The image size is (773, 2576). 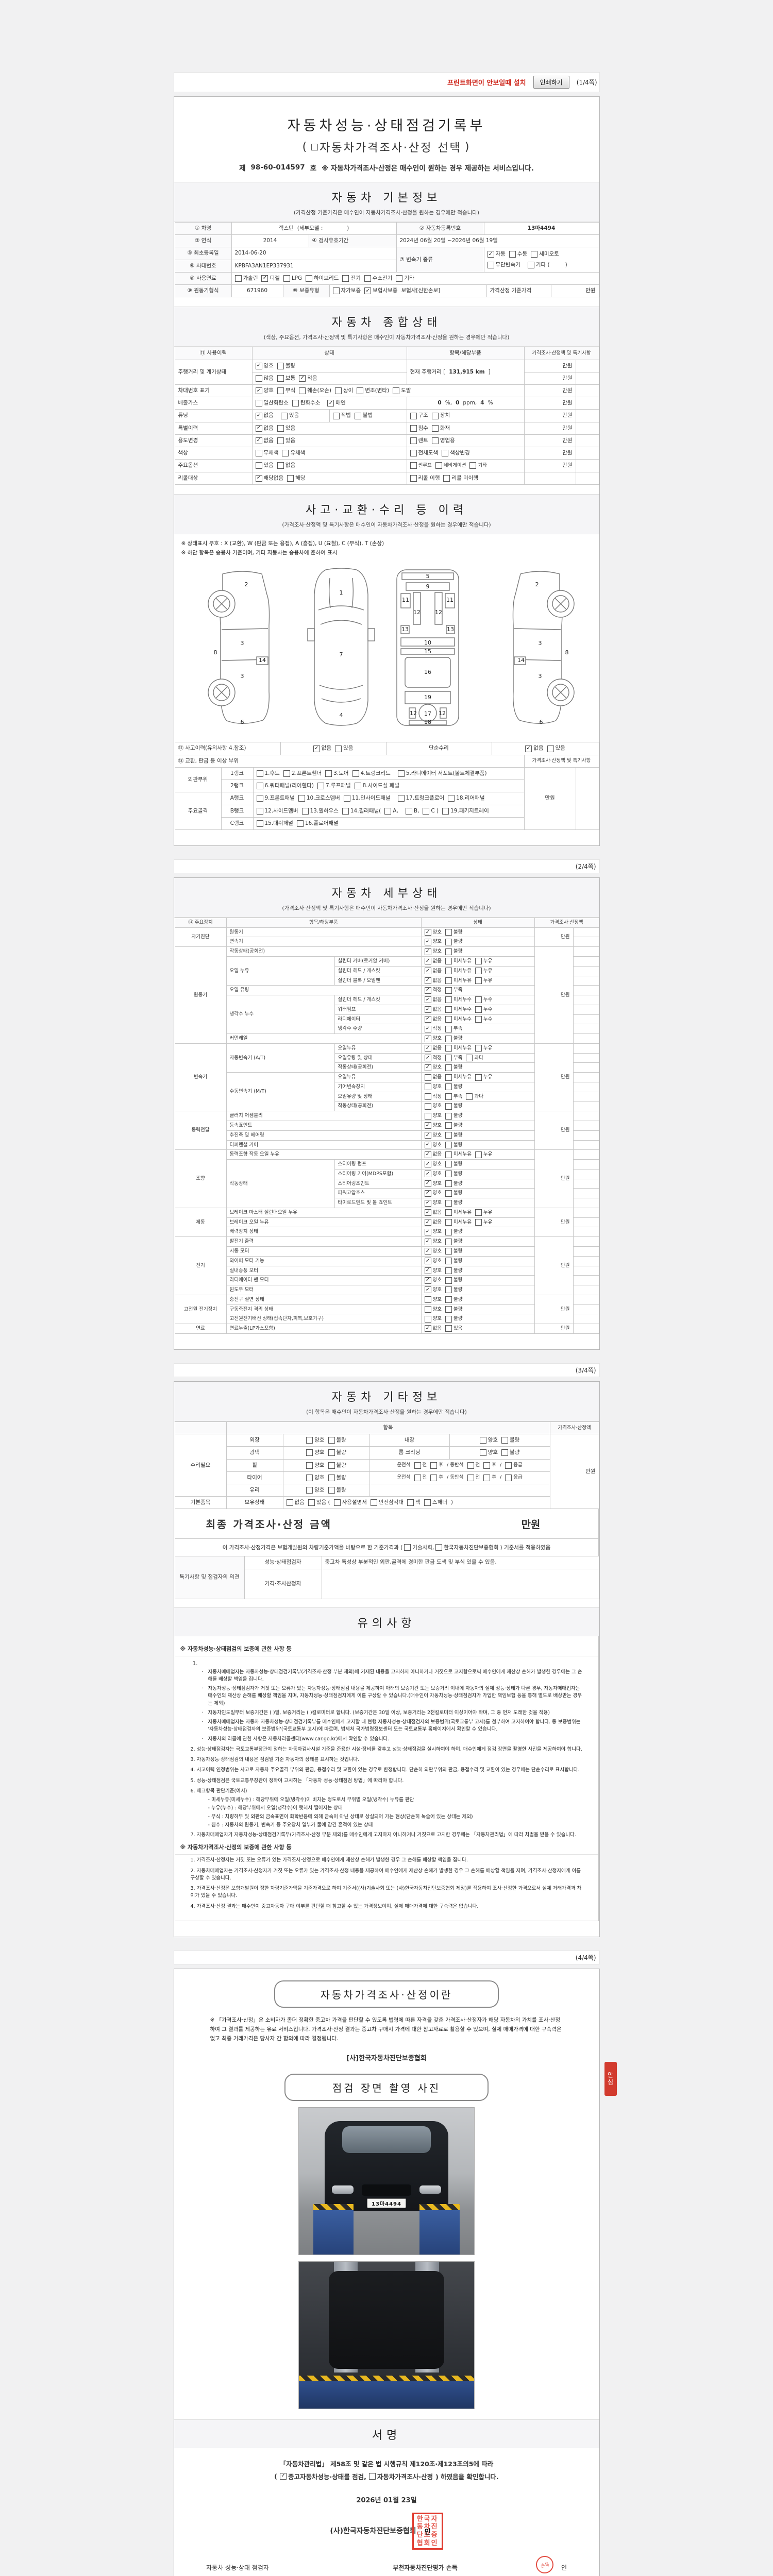 I want to click on checkbox-3.도어, so click(x=328, y=773).